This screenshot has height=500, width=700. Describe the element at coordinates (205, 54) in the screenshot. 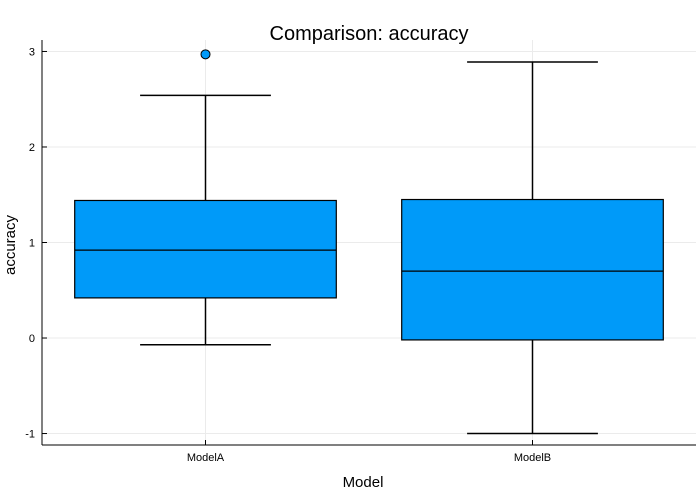

I see `outlier-point` at that location.